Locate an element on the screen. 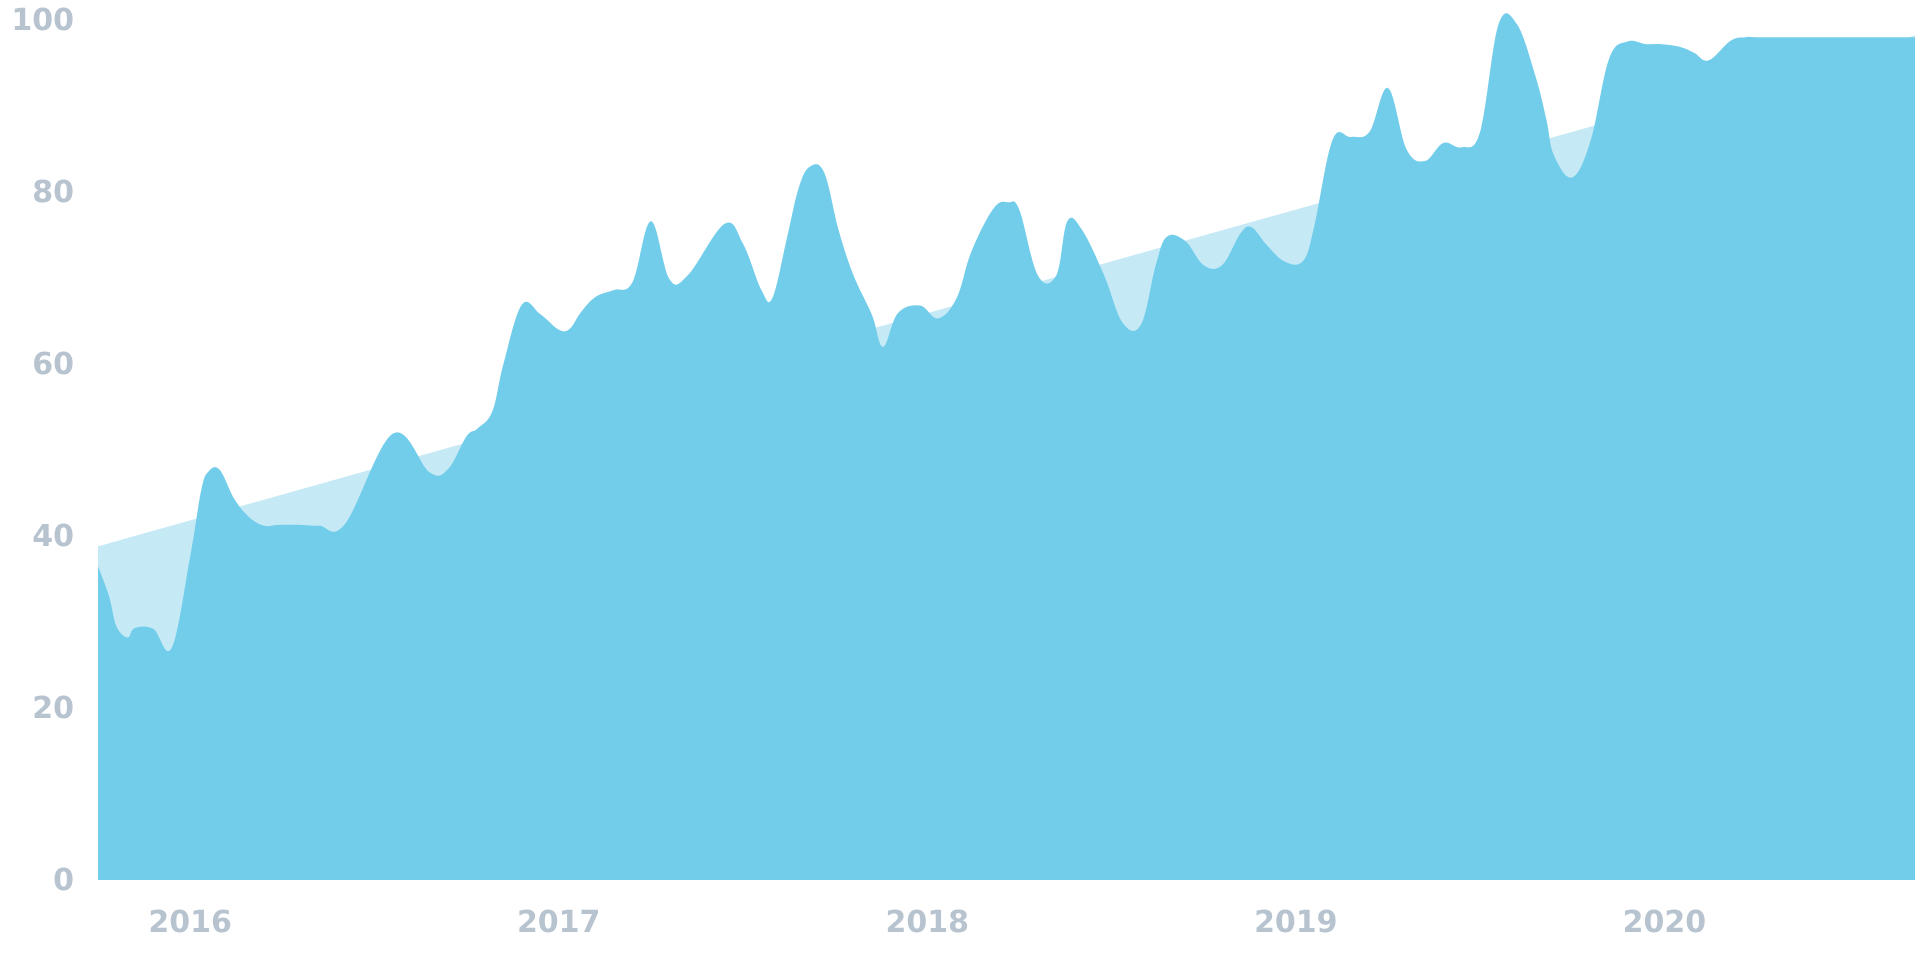 This screenshot has width=1920, height=960. x-axis-ticks: 2016 2017 2018 2019 2020 is located at coordinates (927, 922).